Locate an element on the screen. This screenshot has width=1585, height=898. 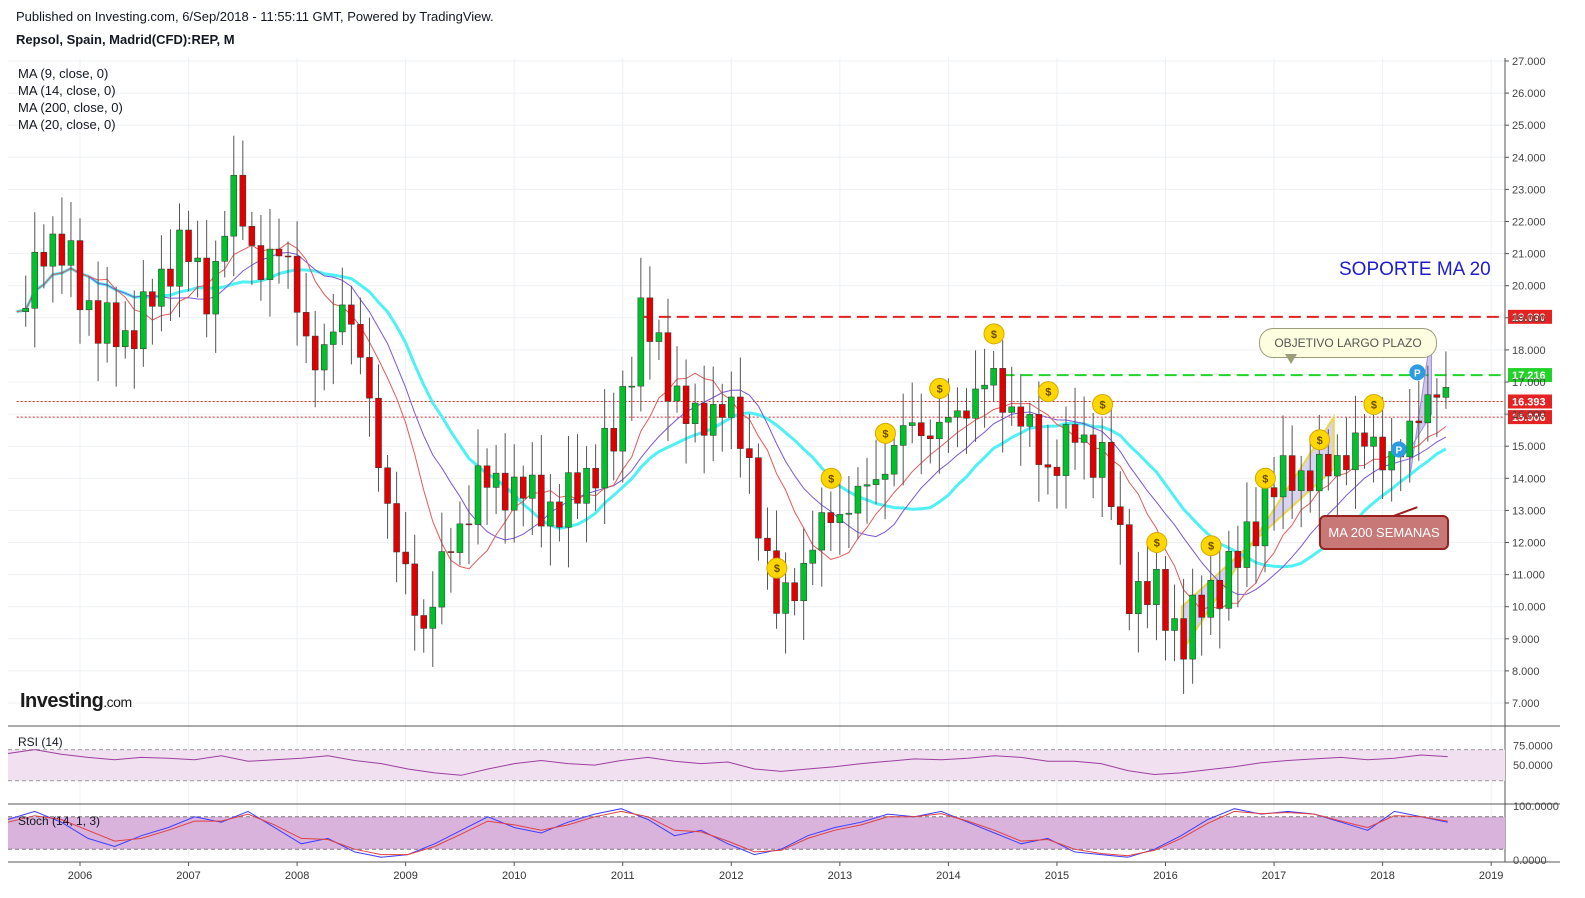
price-level-tag is located at coordinates (1530, 316).